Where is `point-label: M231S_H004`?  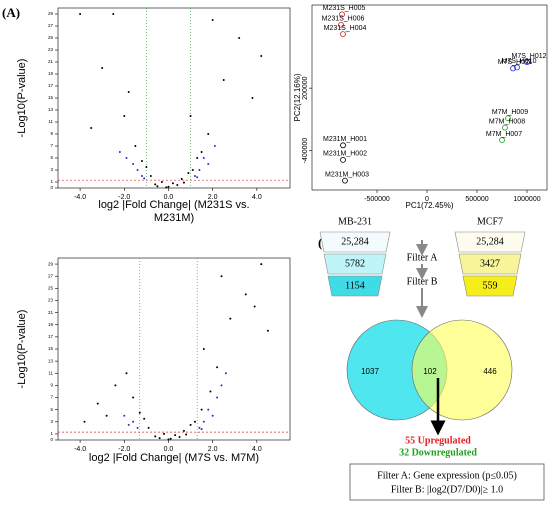
point-label: M231S_H004 is located at coordinates (345, 28).